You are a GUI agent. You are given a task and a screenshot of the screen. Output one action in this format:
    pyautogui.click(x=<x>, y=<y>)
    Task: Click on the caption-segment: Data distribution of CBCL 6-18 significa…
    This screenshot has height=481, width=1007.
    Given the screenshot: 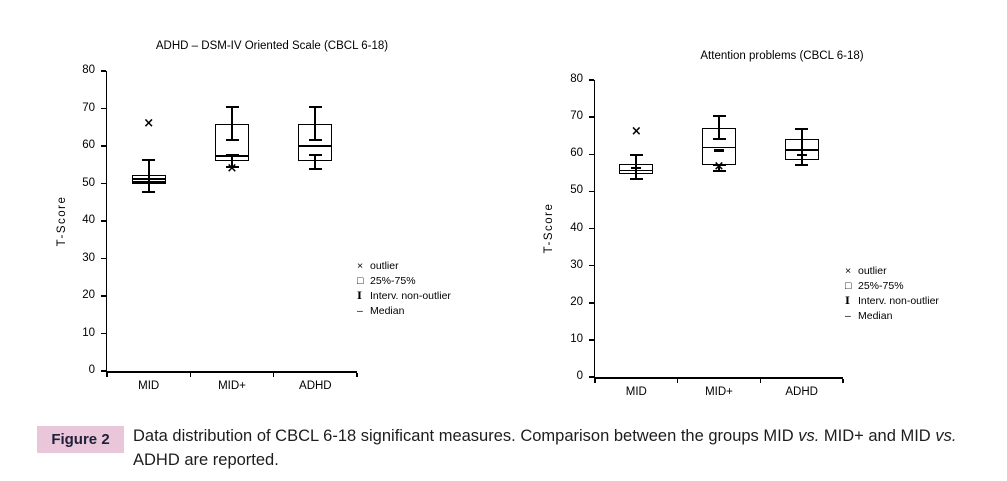 What is the action you would take?
    pyautogui.click(x=466, y=436)
    